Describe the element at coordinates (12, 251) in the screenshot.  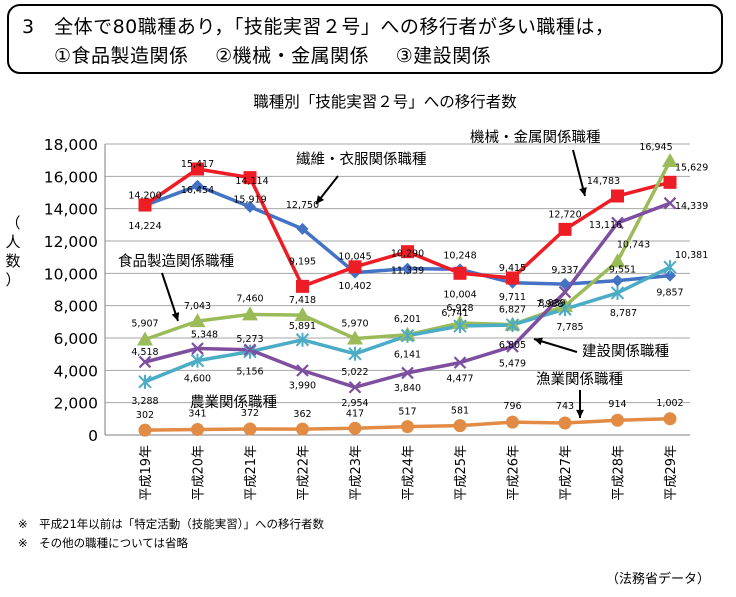
I see `y-axis-label: （人数）` at that location.